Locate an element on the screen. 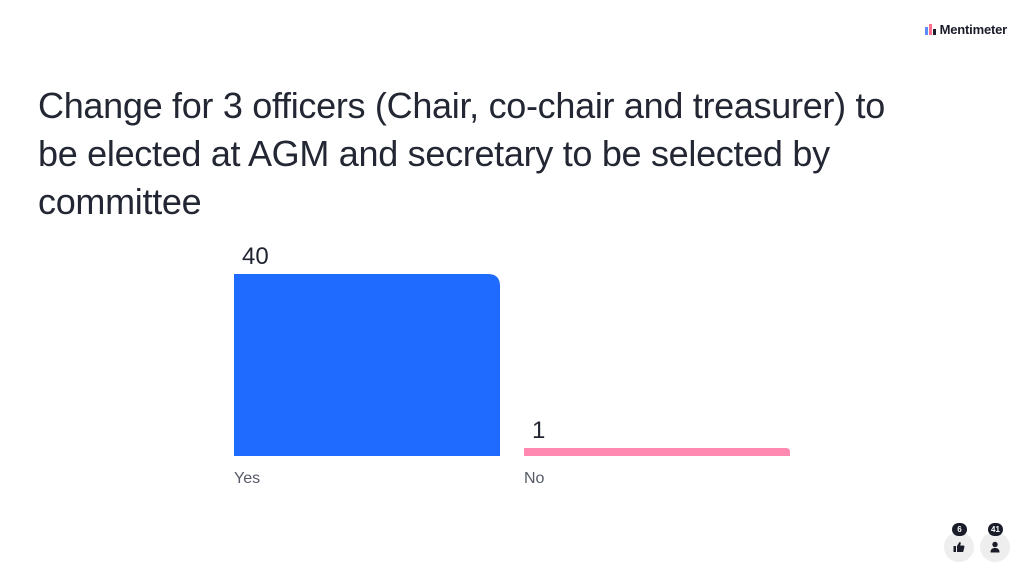 This screenshot has height=576, width=1024. likes-count-badge: 6 is located at coordinates (959, 529).